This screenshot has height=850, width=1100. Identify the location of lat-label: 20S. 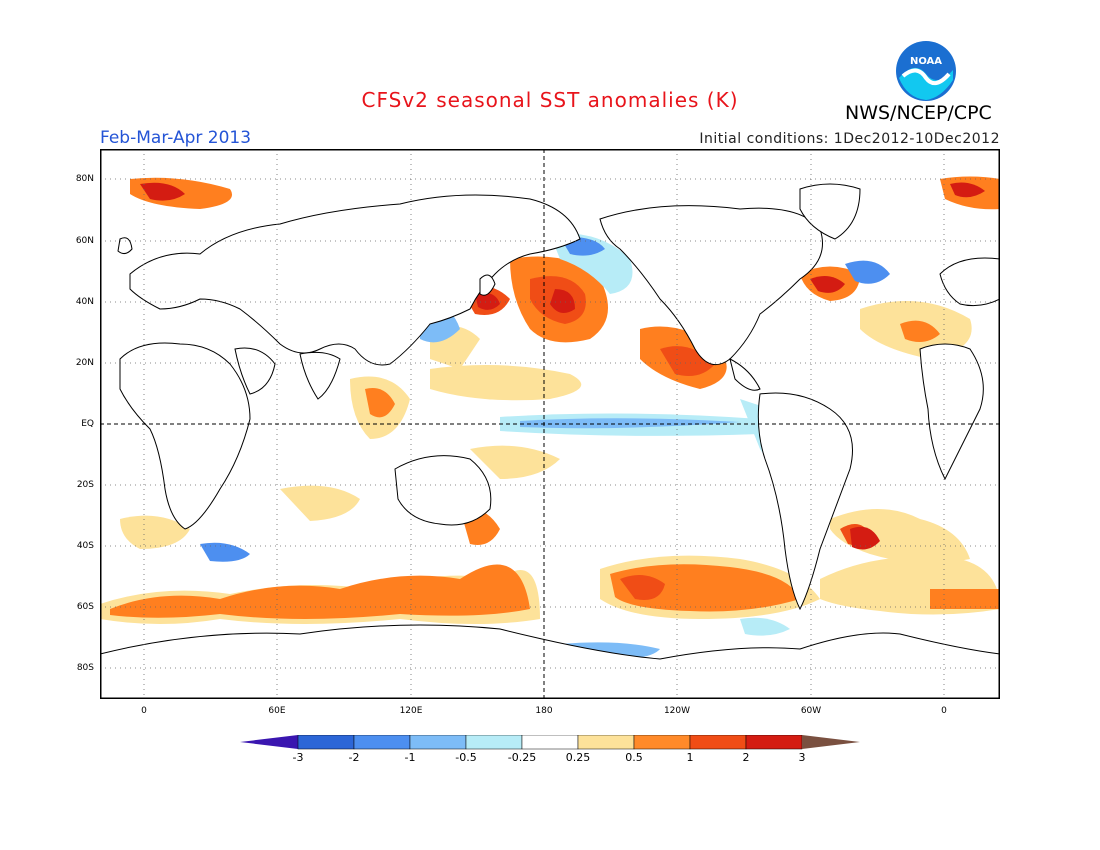
(85, 485).